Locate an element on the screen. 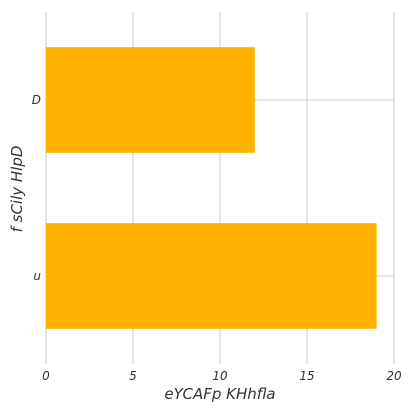  x-tick-label: 20 is located at coordinates (394, 376).